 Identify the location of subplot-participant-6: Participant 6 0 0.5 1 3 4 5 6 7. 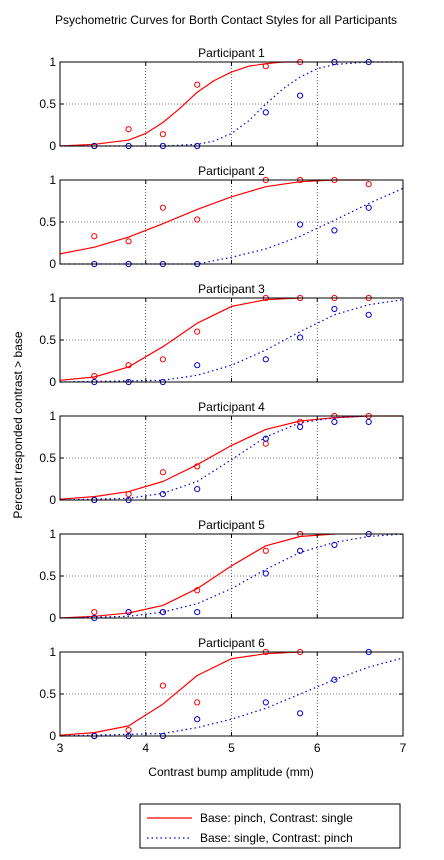
(222, 695).